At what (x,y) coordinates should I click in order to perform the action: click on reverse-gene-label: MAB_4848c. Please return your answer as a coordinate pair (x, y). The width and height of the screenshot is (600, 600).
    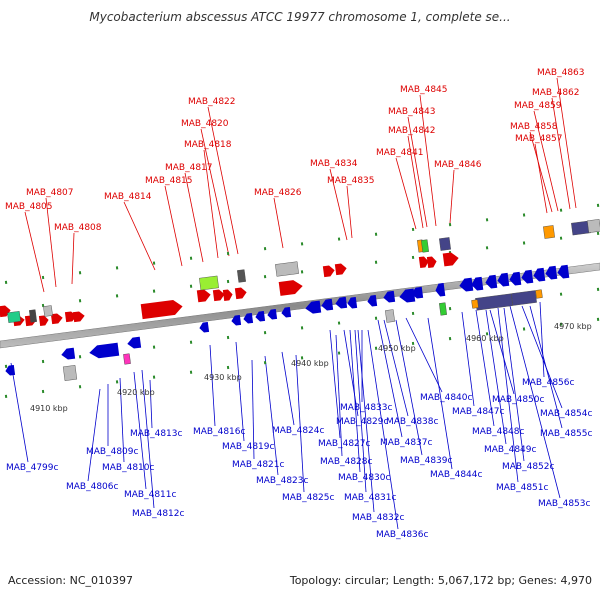
    Looking at the image, I should click on (498, 432).